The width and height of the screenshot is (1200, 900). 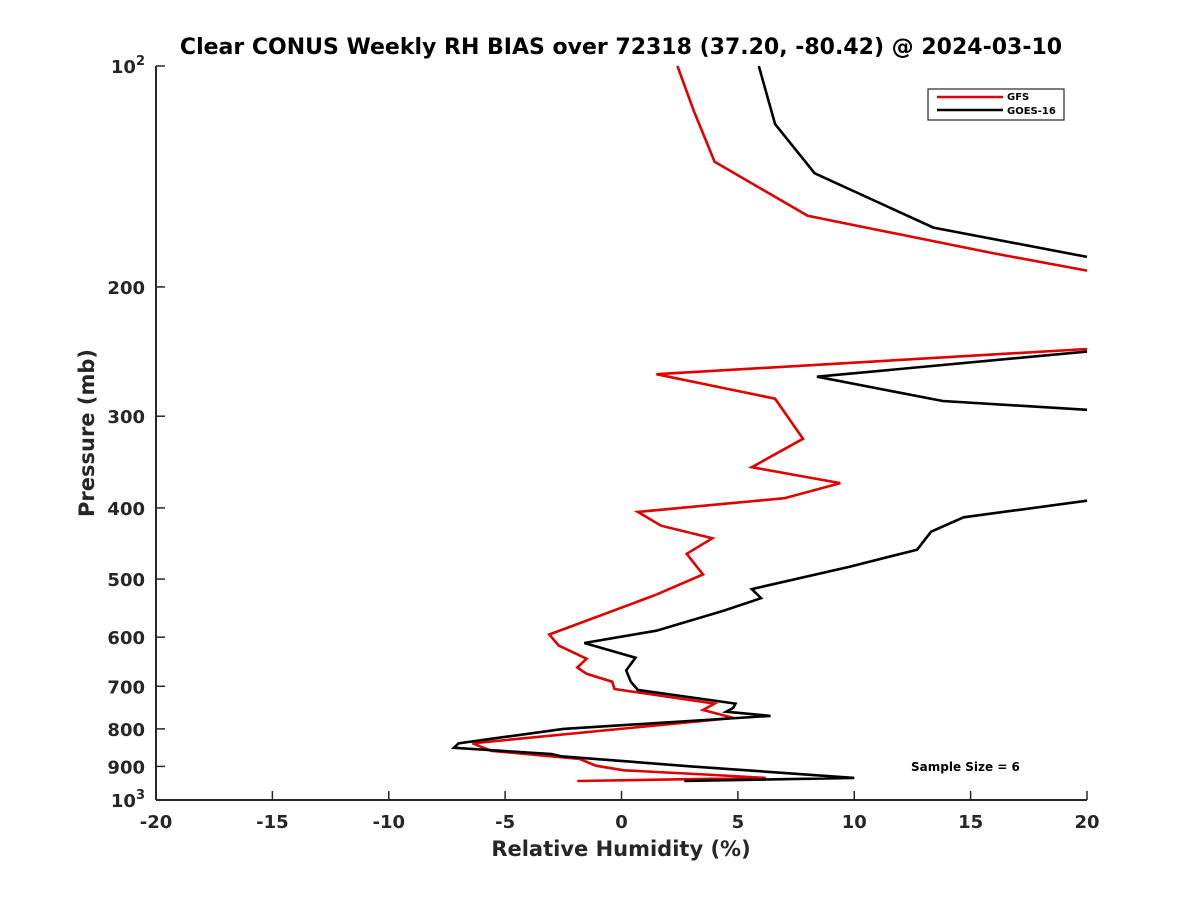 What do you see at coordinates (87, 433) in the screenshot?
I see `y-axis-label: Pressure (mb)` at bounding box center [87, 433].